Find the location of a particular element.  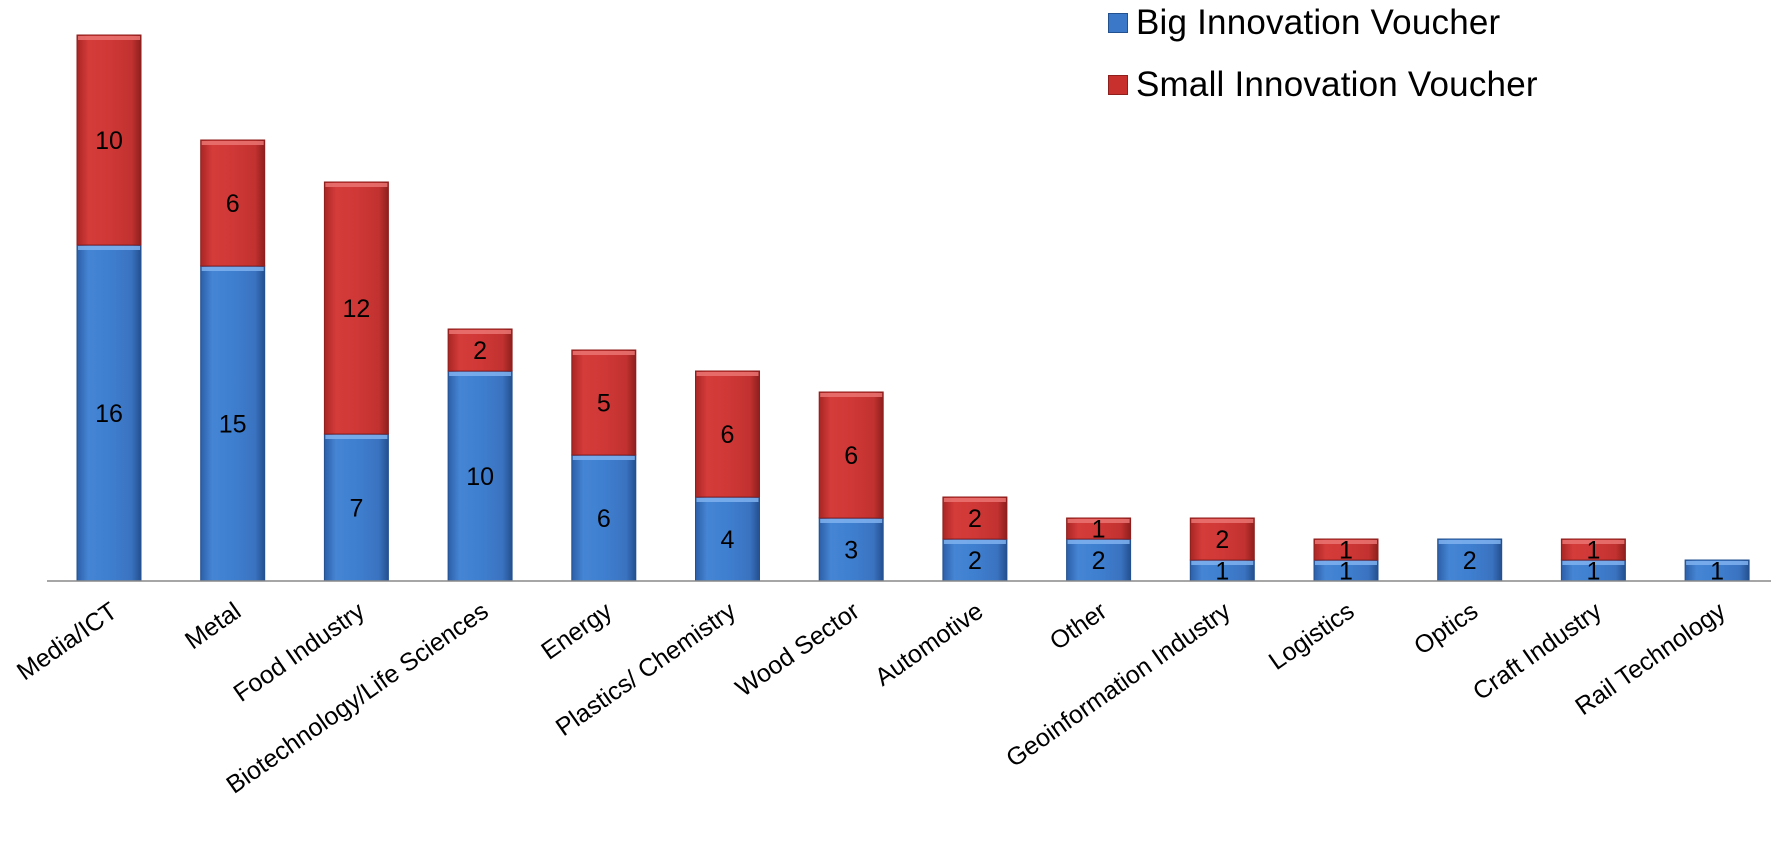

bar-segment-big-innovation-voucher-metal is located at coordinates (233, 423).